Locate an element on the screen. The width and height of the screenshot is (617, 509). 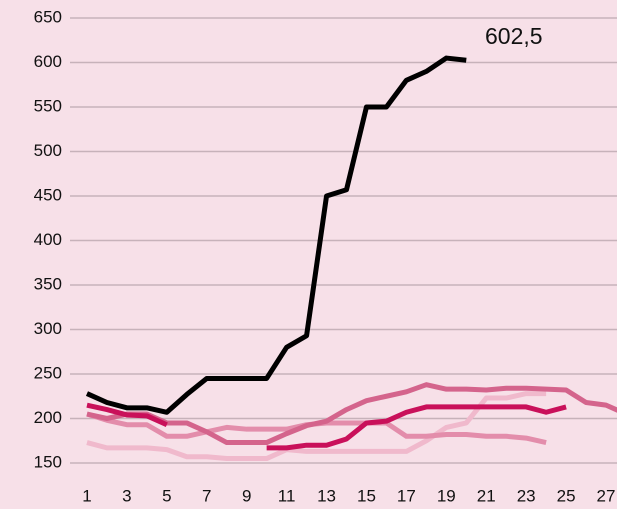
y-tick-label: 250 is located at coordinates (48, 372).